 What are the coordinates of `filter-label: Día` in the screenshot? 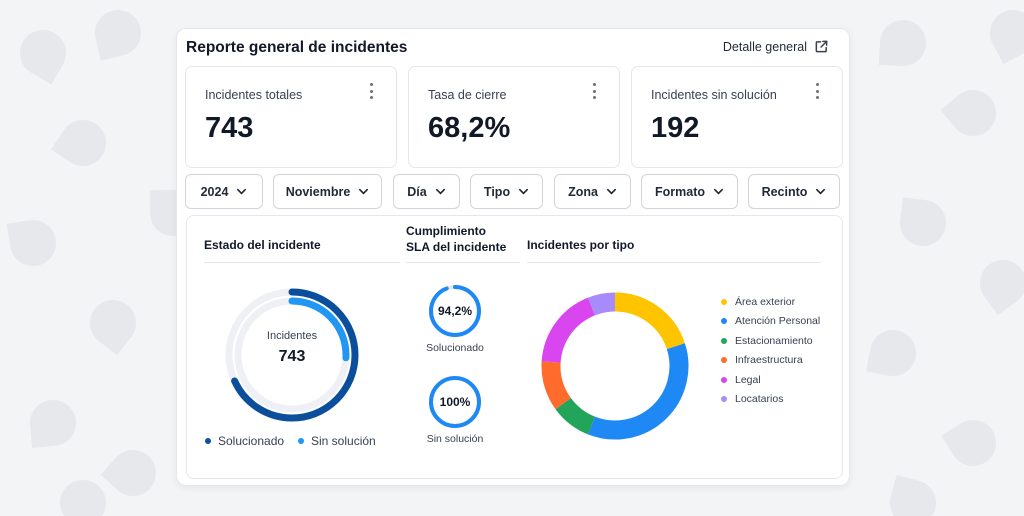 It's located at (417, 191).